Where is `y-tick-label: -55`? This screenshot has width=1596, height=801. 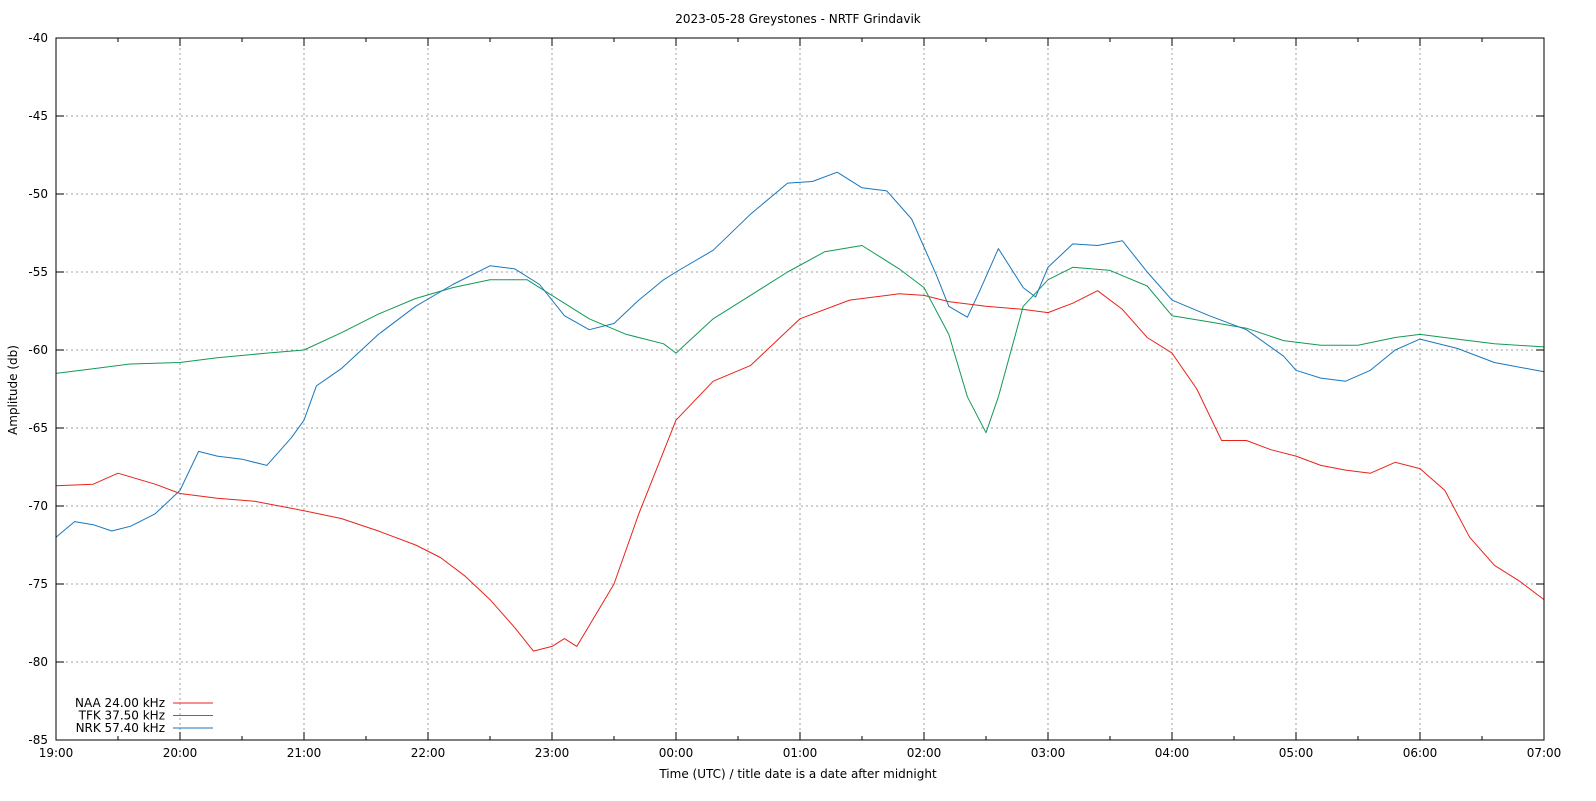 y-tick-label: -55 is located at coordinates (38, 272).